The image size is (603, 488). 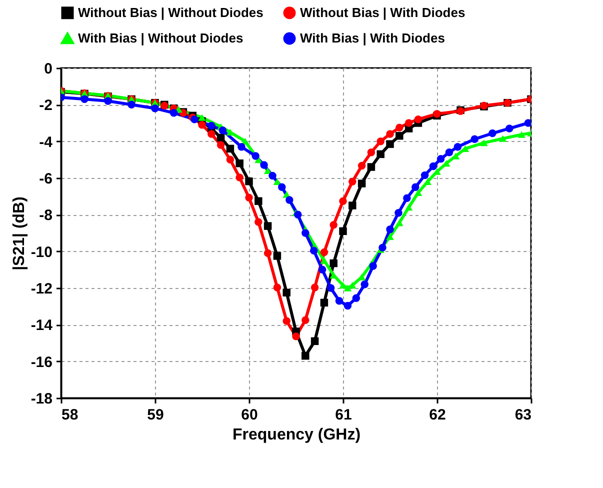 What do you see at coordinates (42, 325) in the screenshot?
I see `y-tick-label: -14` at bounding box center [42, 325].